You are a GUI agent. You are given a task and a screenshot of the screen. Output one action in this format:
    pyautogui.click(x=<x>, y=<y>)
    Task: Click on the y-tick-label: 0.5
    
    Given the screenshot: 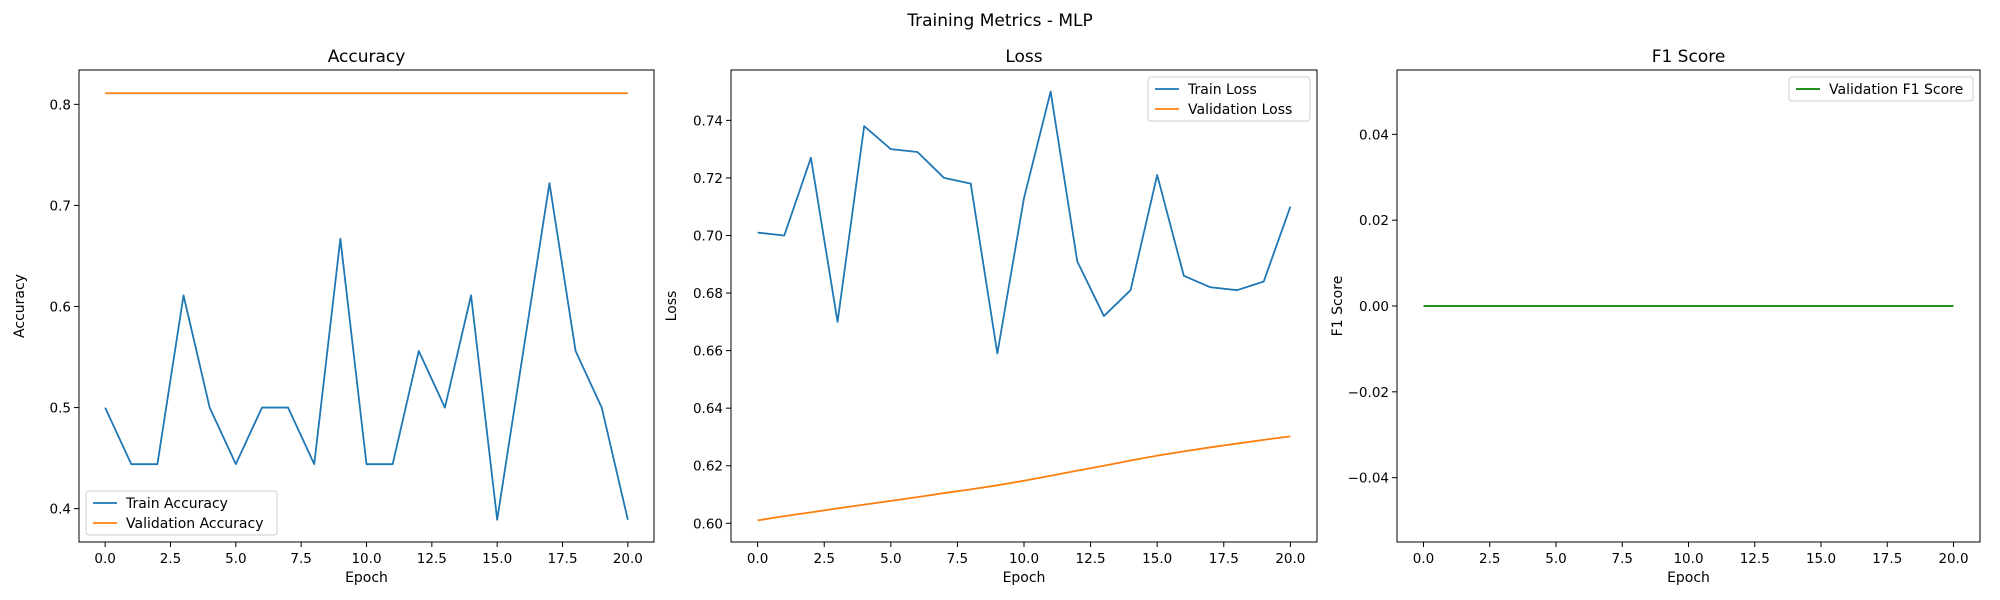 What is the action you would take?
    pyautogui.click(x=60, y=409)
    